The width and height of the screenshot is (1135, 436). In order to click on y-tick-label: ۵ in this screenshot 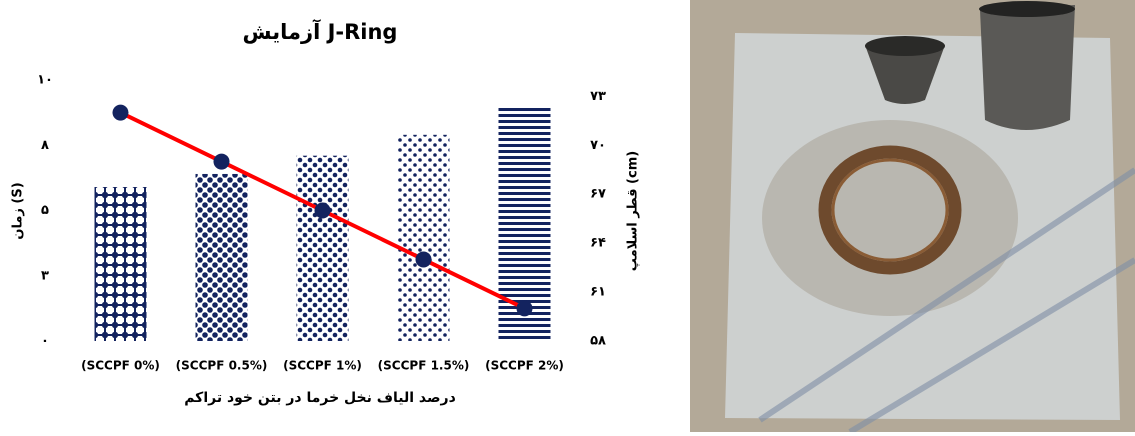, I will do `click(45, 210)`.